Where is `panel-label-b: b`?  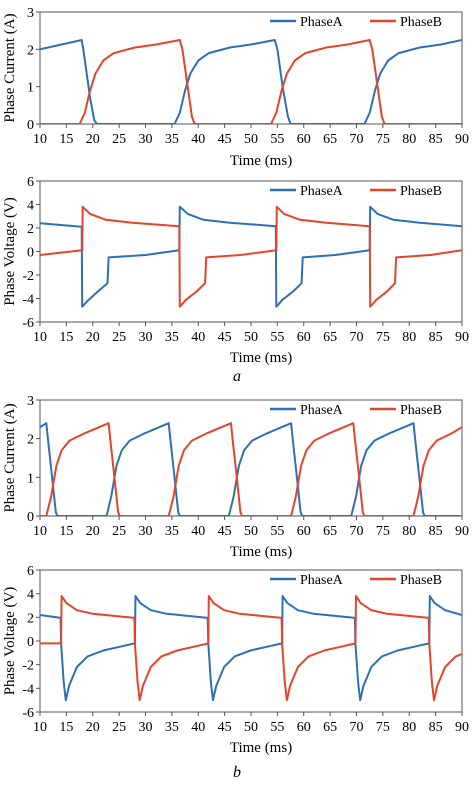 panel-label-b: b is located at coordinates (237, 772).